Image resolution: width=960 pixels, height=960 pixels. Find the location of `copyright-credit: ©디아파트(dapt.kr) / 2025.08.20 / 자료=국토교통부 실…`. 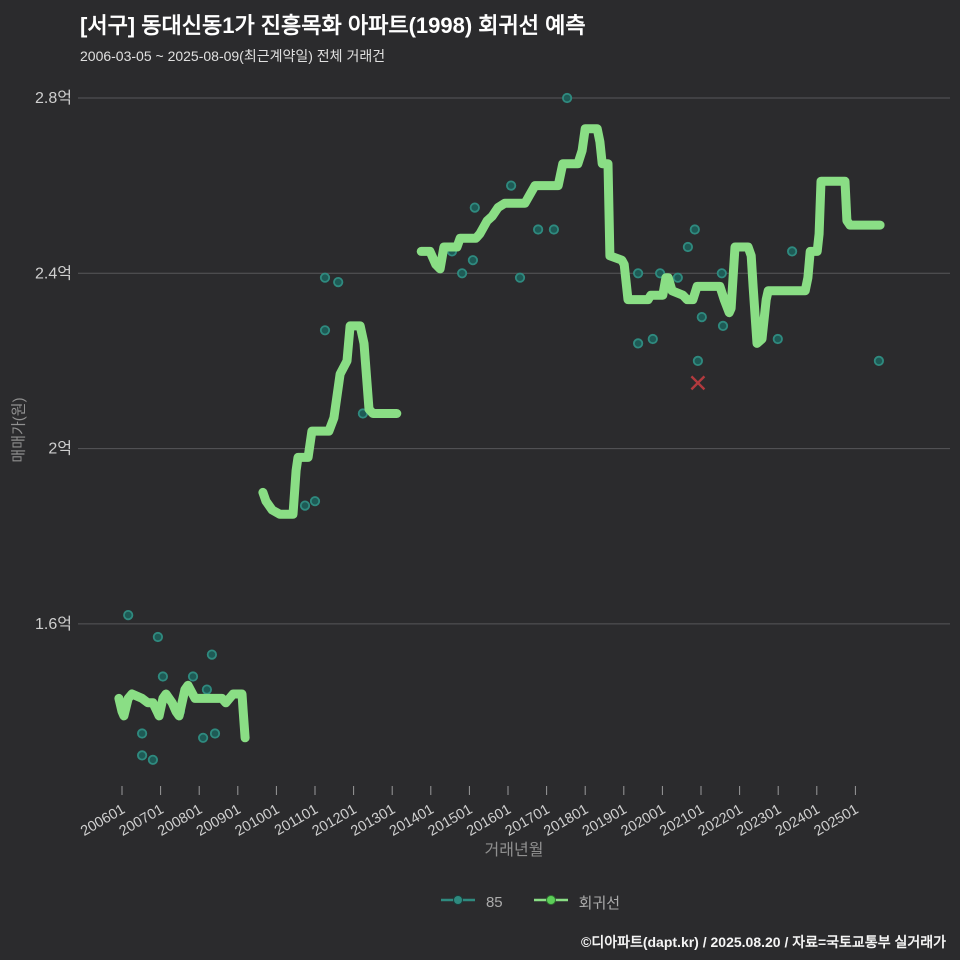

copyright-credit: ©디아파트(dapt.kr) / 2025.08.20 / 자료=국토교통부 실… is located at coordinates (763, 942).